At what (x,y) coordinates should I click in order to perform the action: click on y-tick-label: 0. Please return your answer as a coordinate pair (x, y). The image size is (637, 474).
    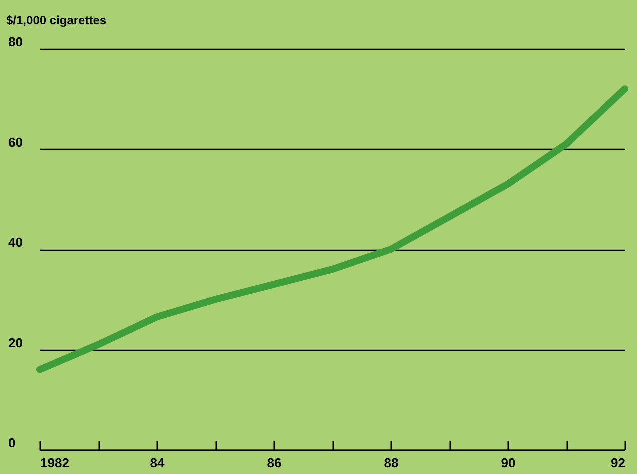
    Looking at the image, I should click on (12, 443).